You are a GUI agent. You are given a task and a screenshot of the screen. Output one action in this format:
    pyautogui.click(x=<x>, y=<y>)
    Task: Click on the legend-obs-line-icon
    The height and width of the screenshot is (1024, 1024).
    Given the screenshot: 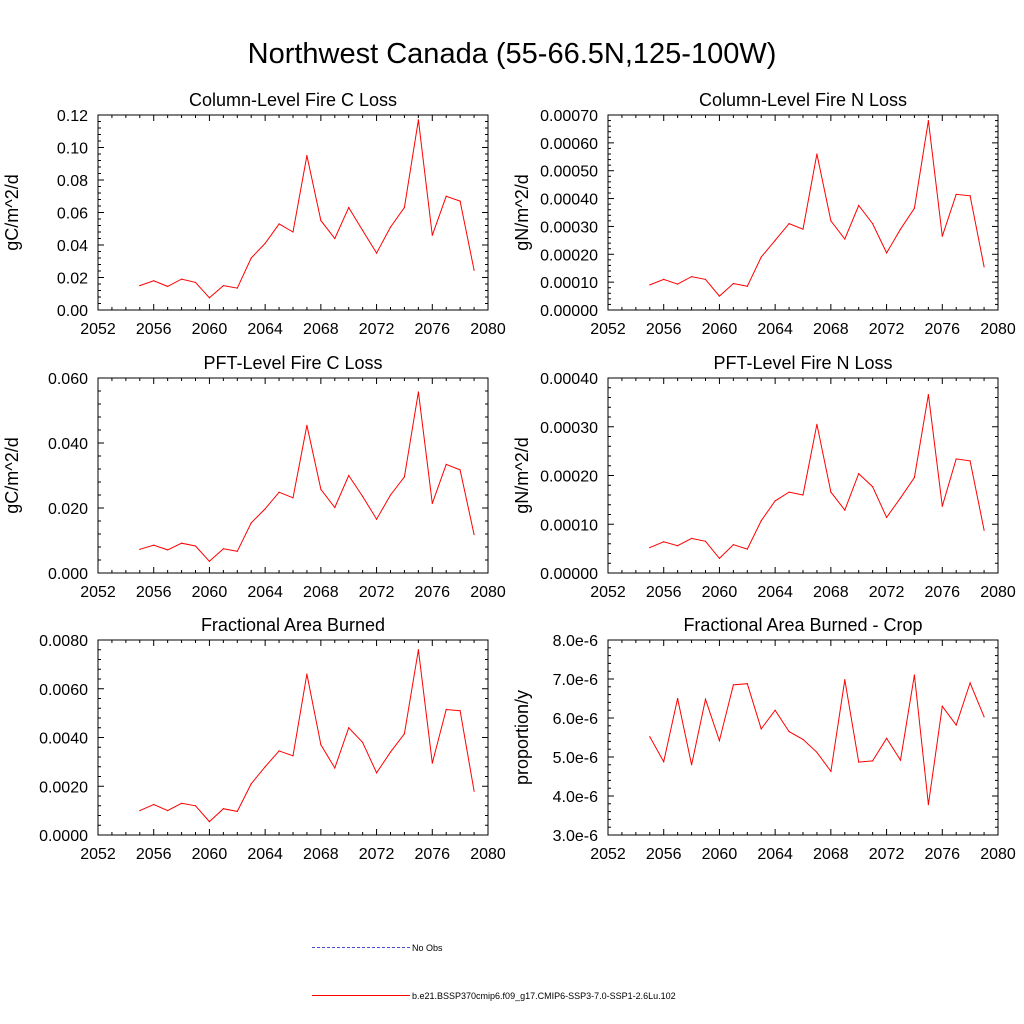 What is the action you would take?
    pyautogui.click(x=361, y=948)
    